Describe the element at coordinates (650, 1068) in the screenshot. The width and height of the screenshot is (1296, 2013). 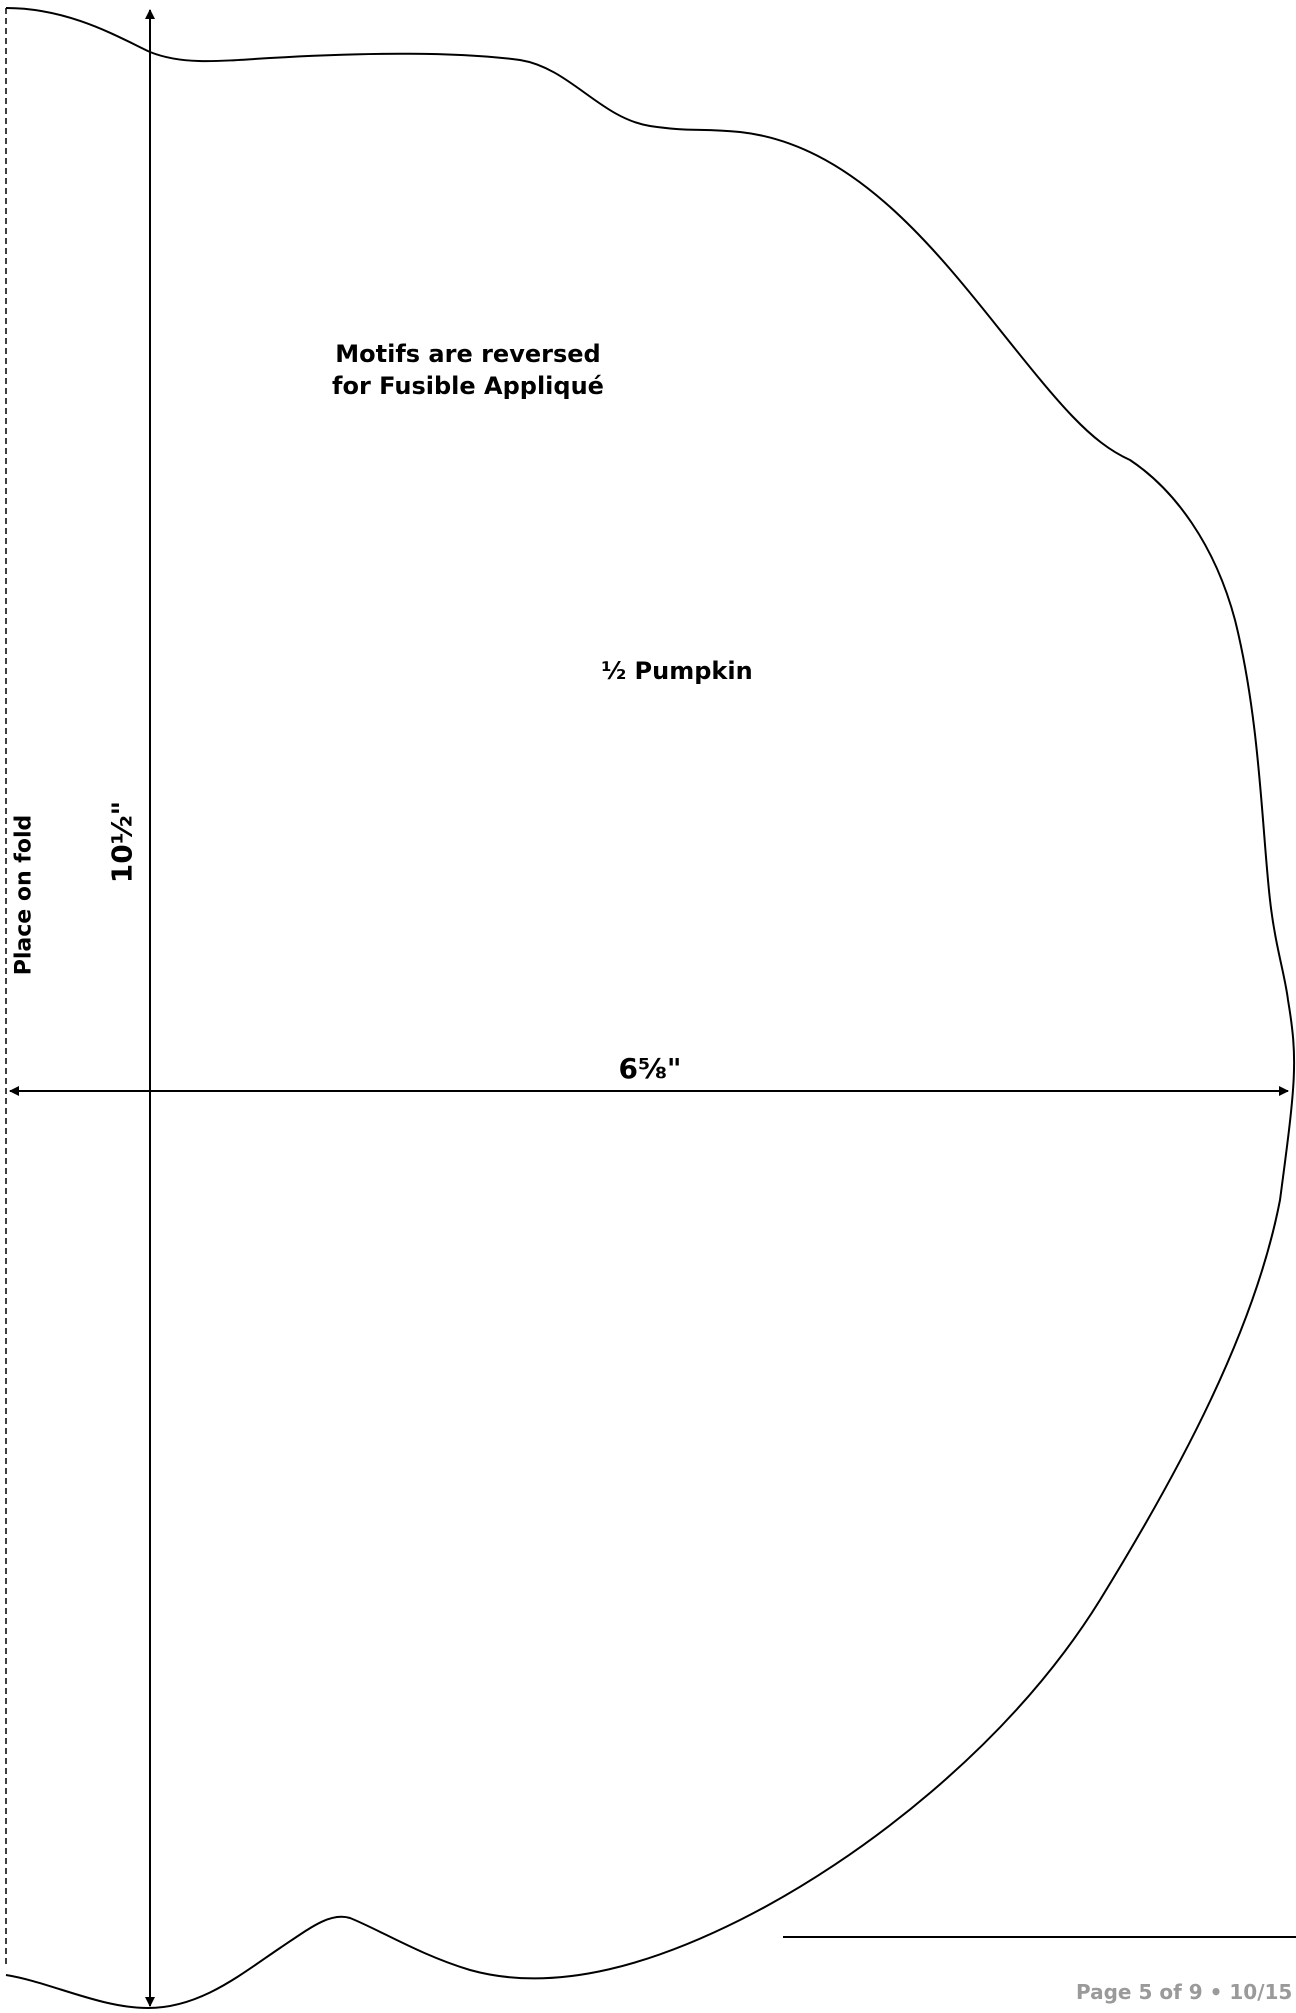
I see `width-dimension-label: 6⅝"` at that location.